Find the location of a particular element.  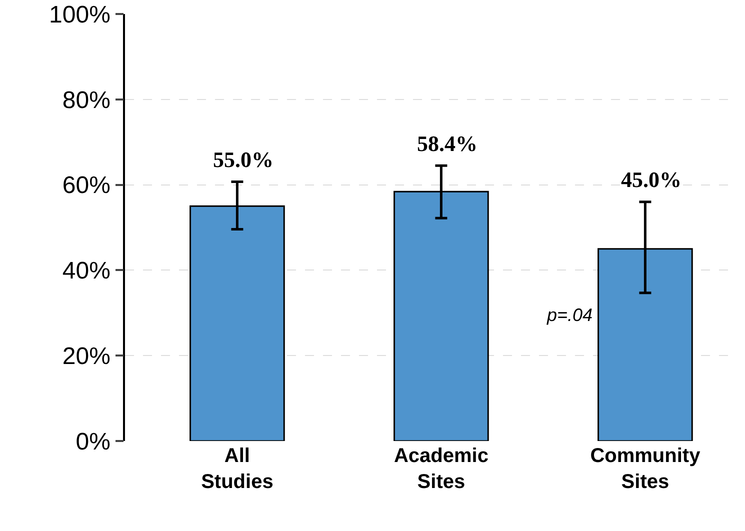

x-tick-label: Community Sites is located at coordinates (646, 469).